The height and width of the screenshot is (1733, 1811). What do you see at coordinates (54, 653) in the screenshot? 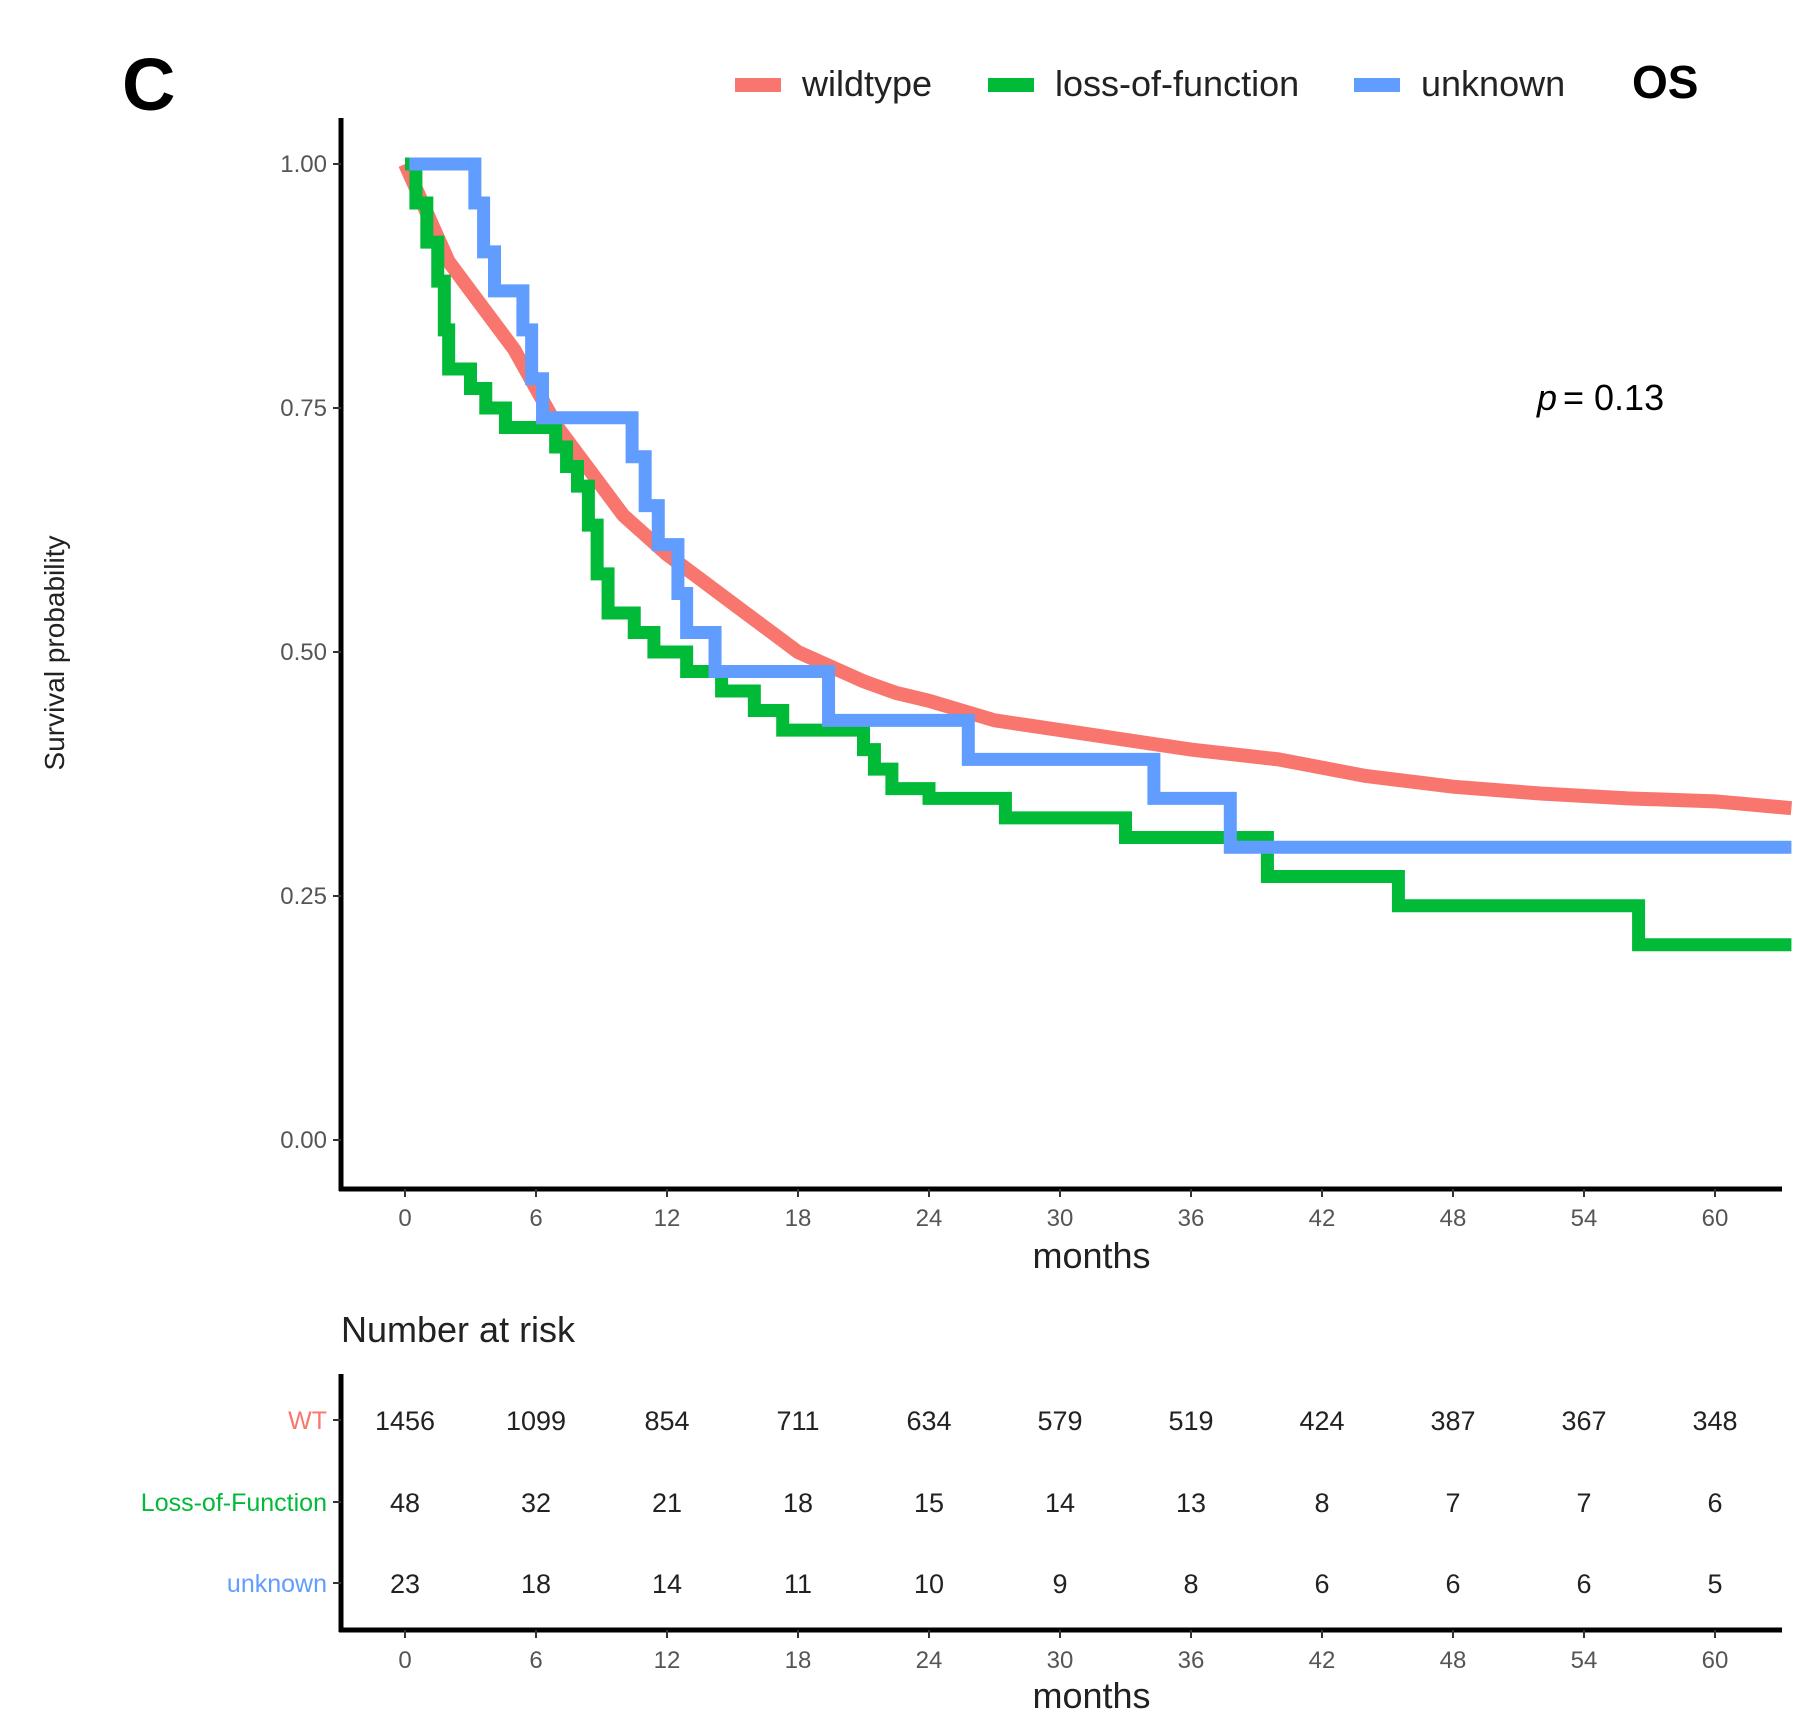
I see `y-axis-label: Survival probability` at bounding box center [54, 653].